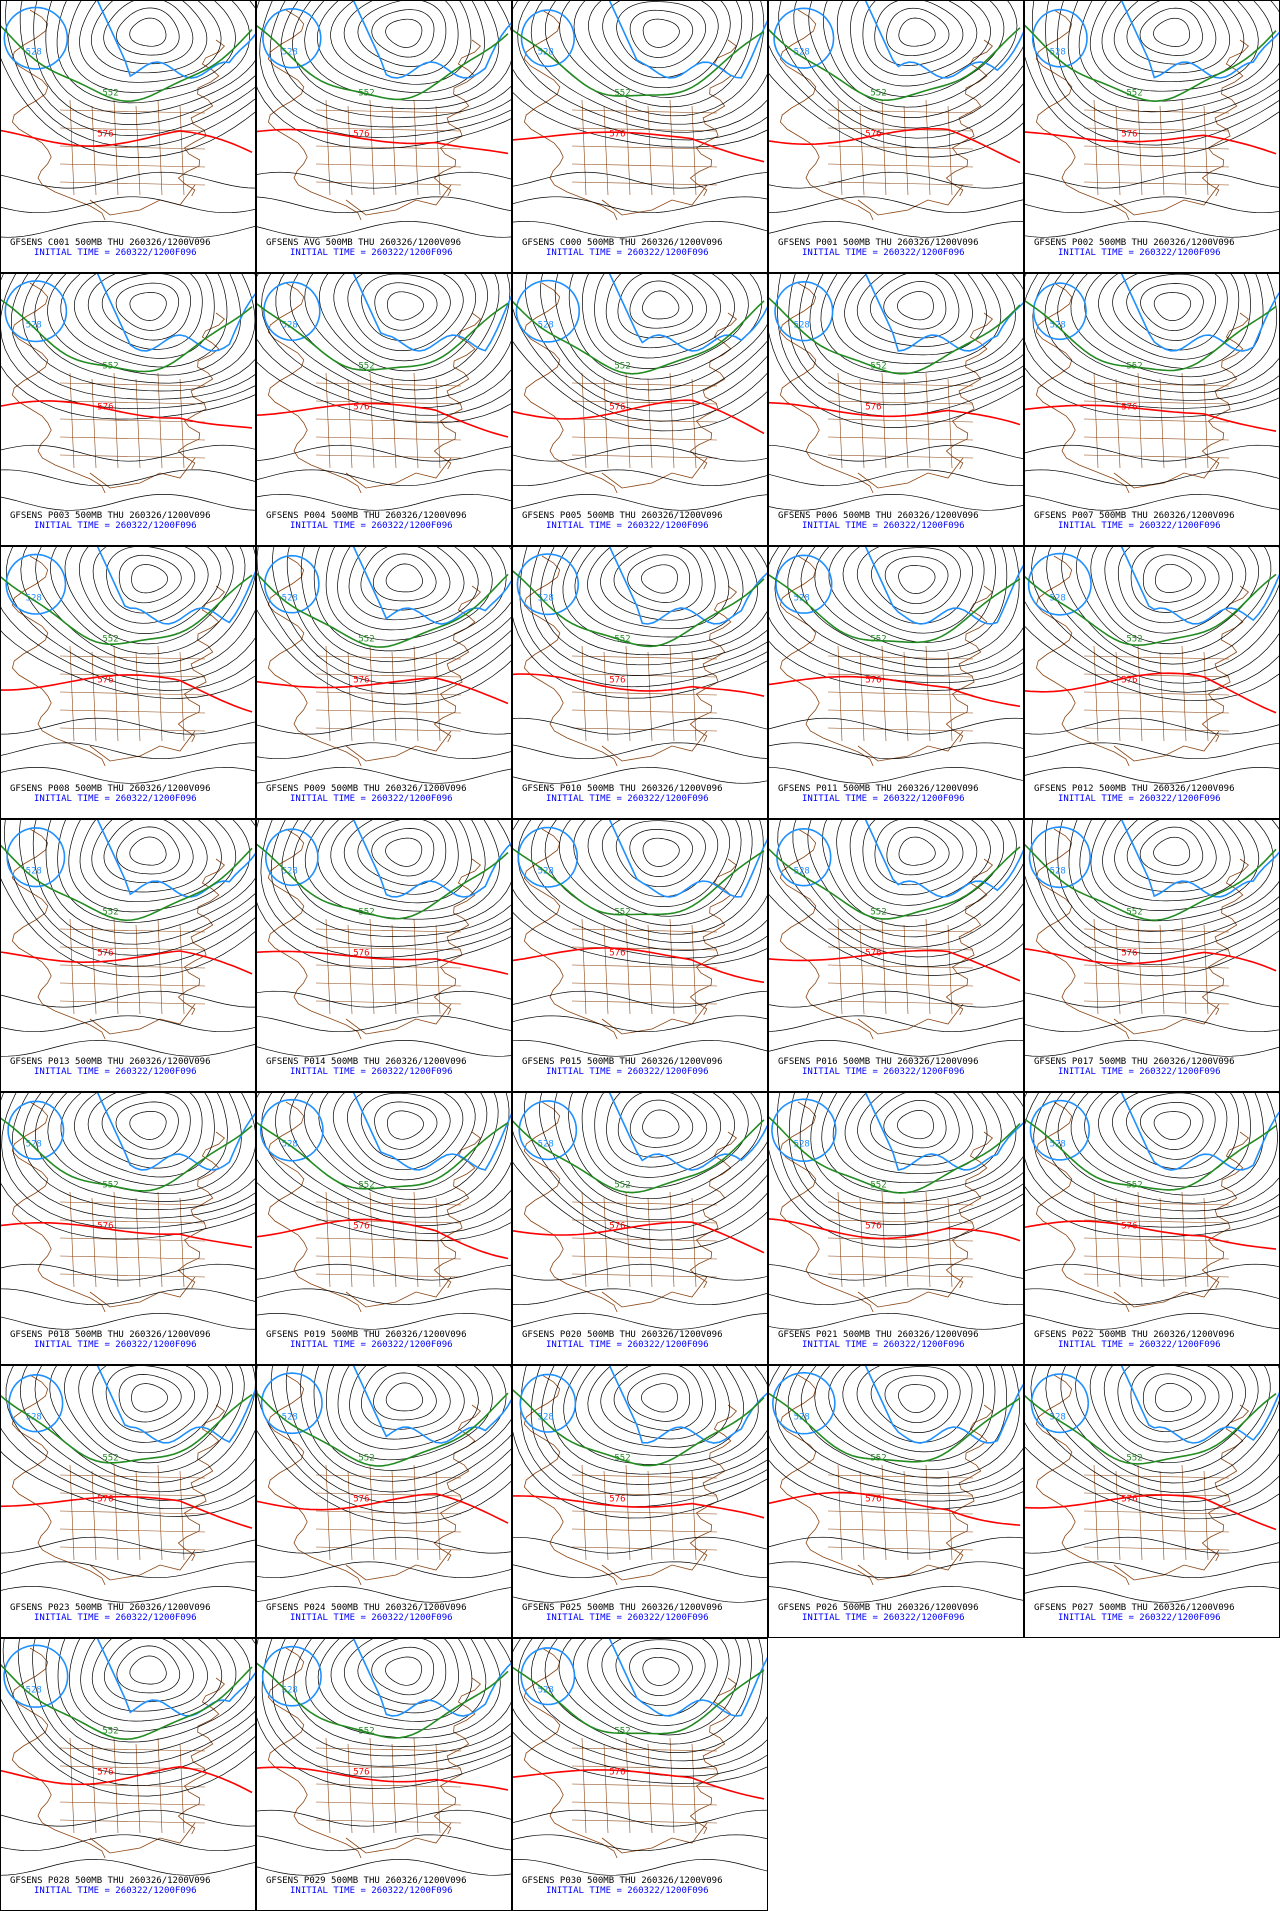 The height and width of the screenshot is (1911, 1280). What do you see at coordinates (1152, 955) in the screenshot?
I see `panel-background` at bounding box center [1152, 955].